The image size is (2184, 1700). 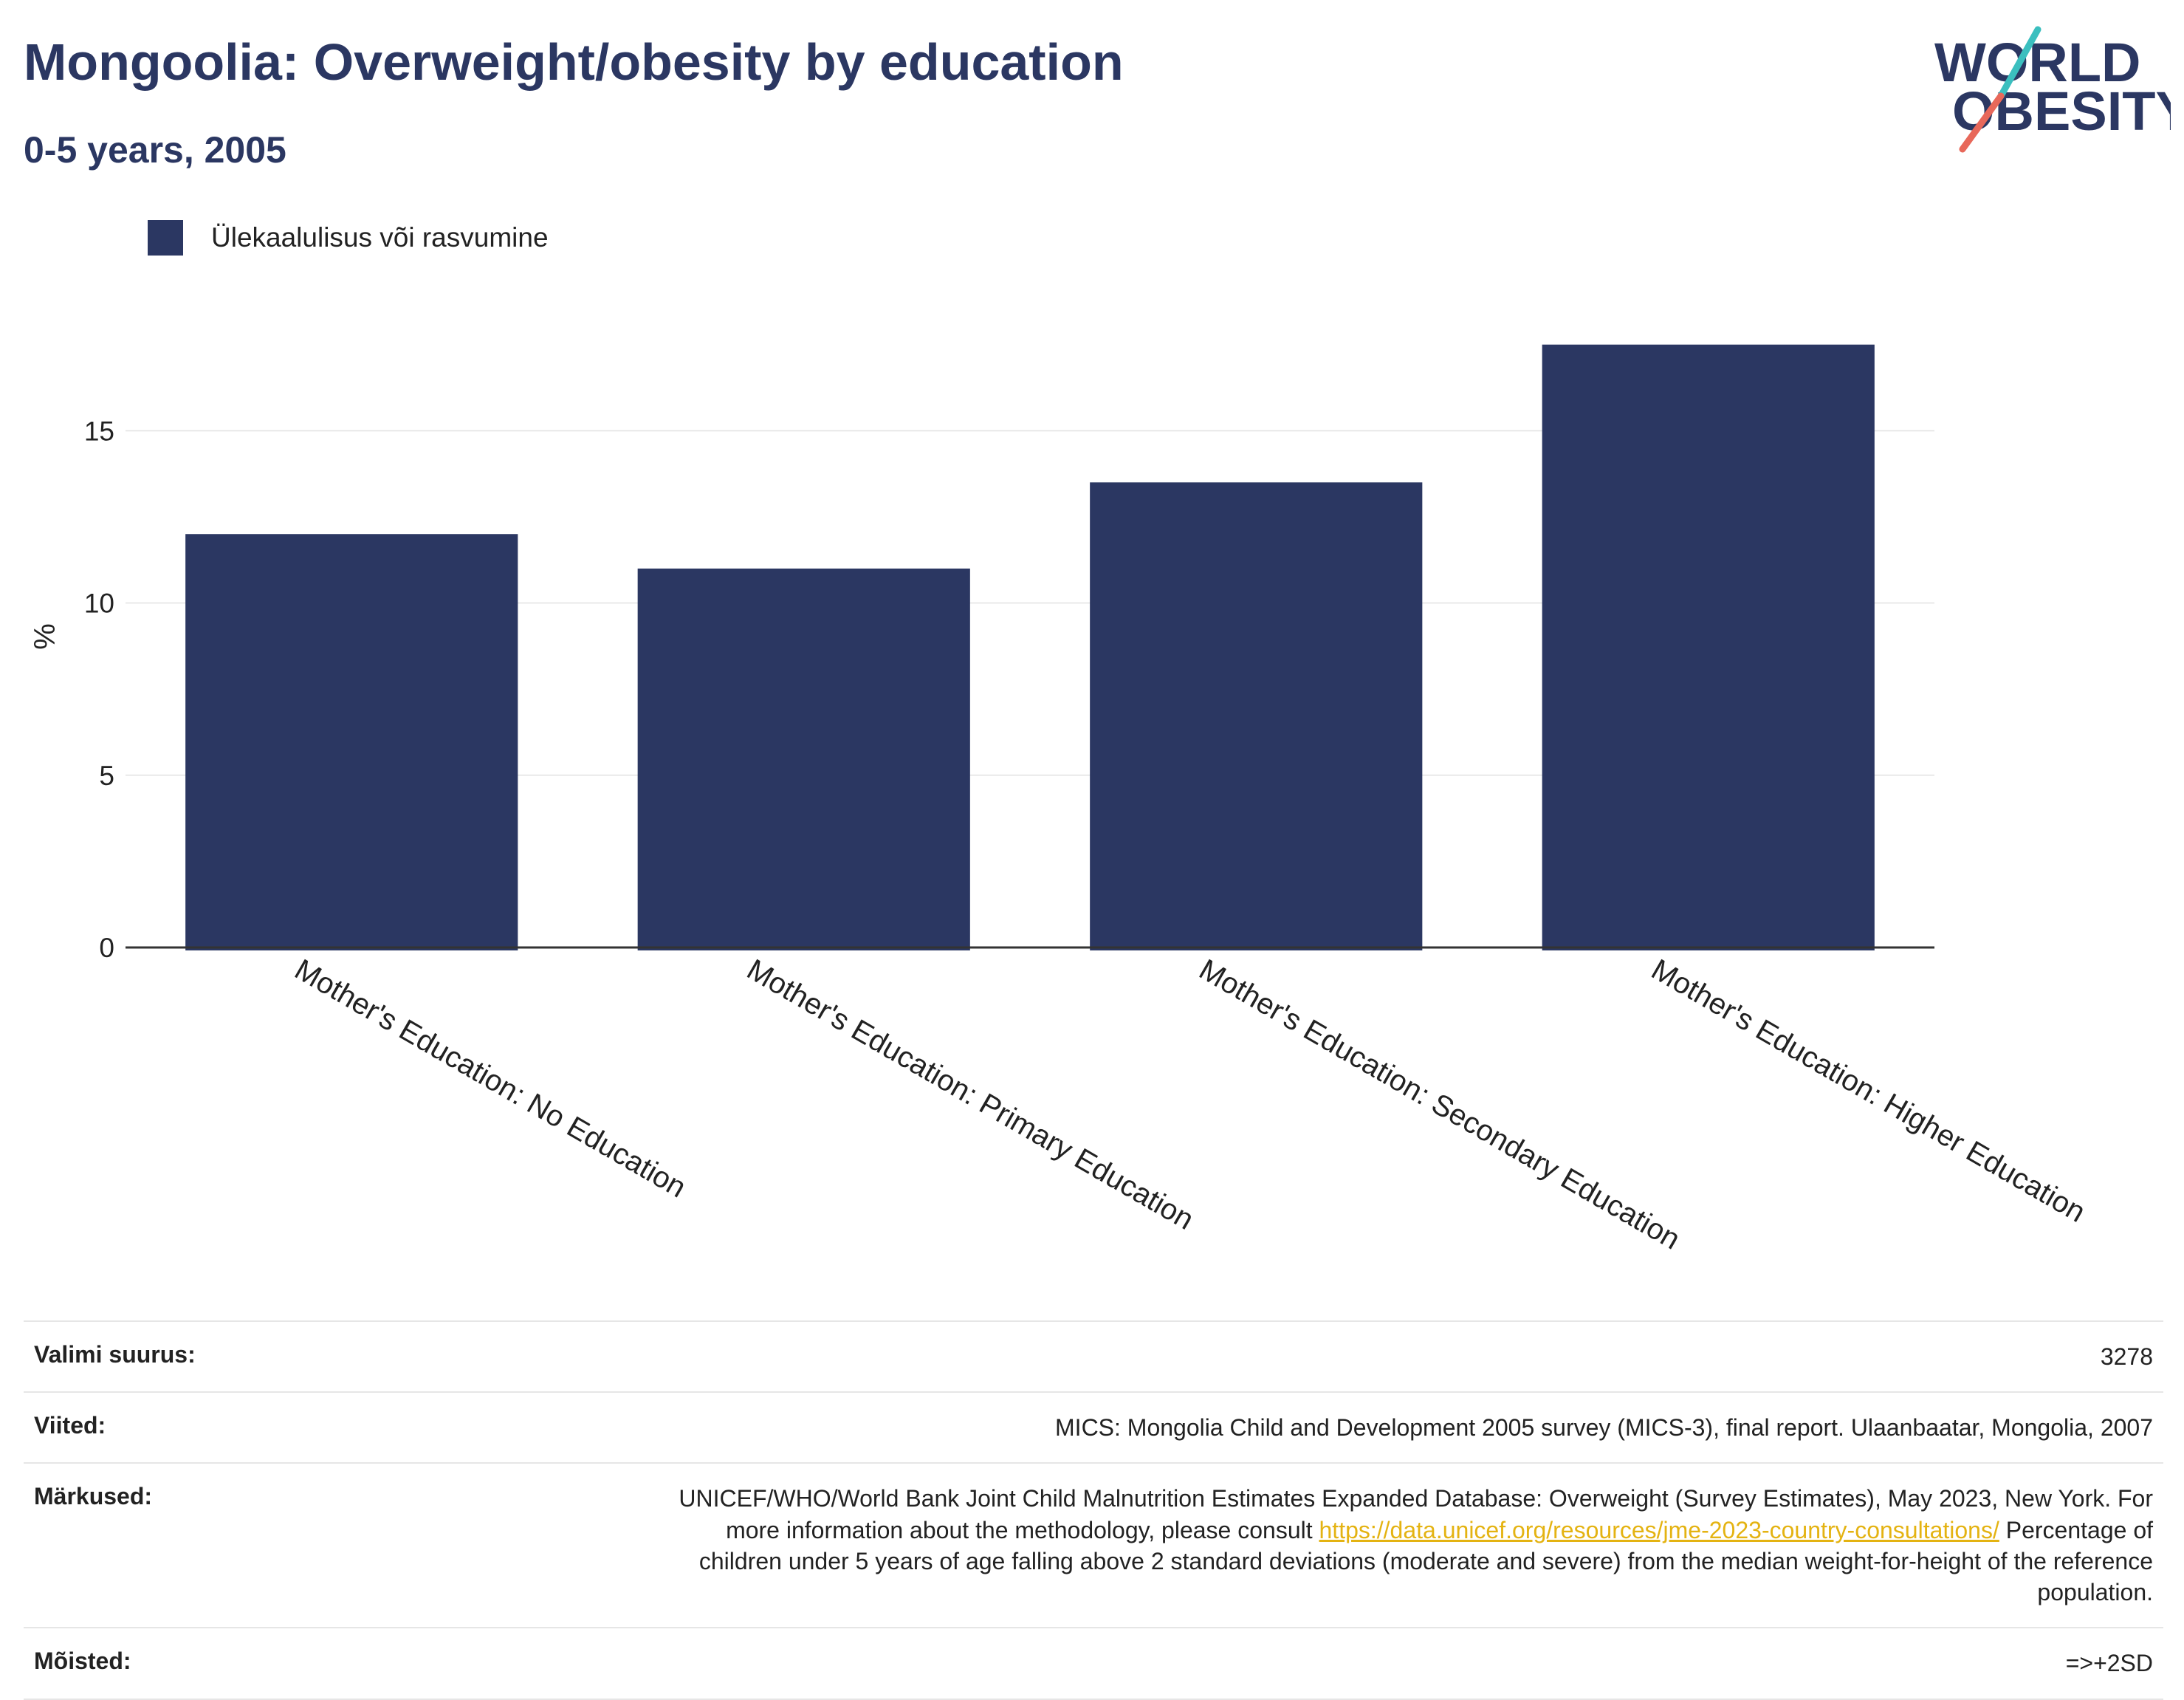 I want to click on definitions-label: Mõisted:, so click(x=83, y=1661).